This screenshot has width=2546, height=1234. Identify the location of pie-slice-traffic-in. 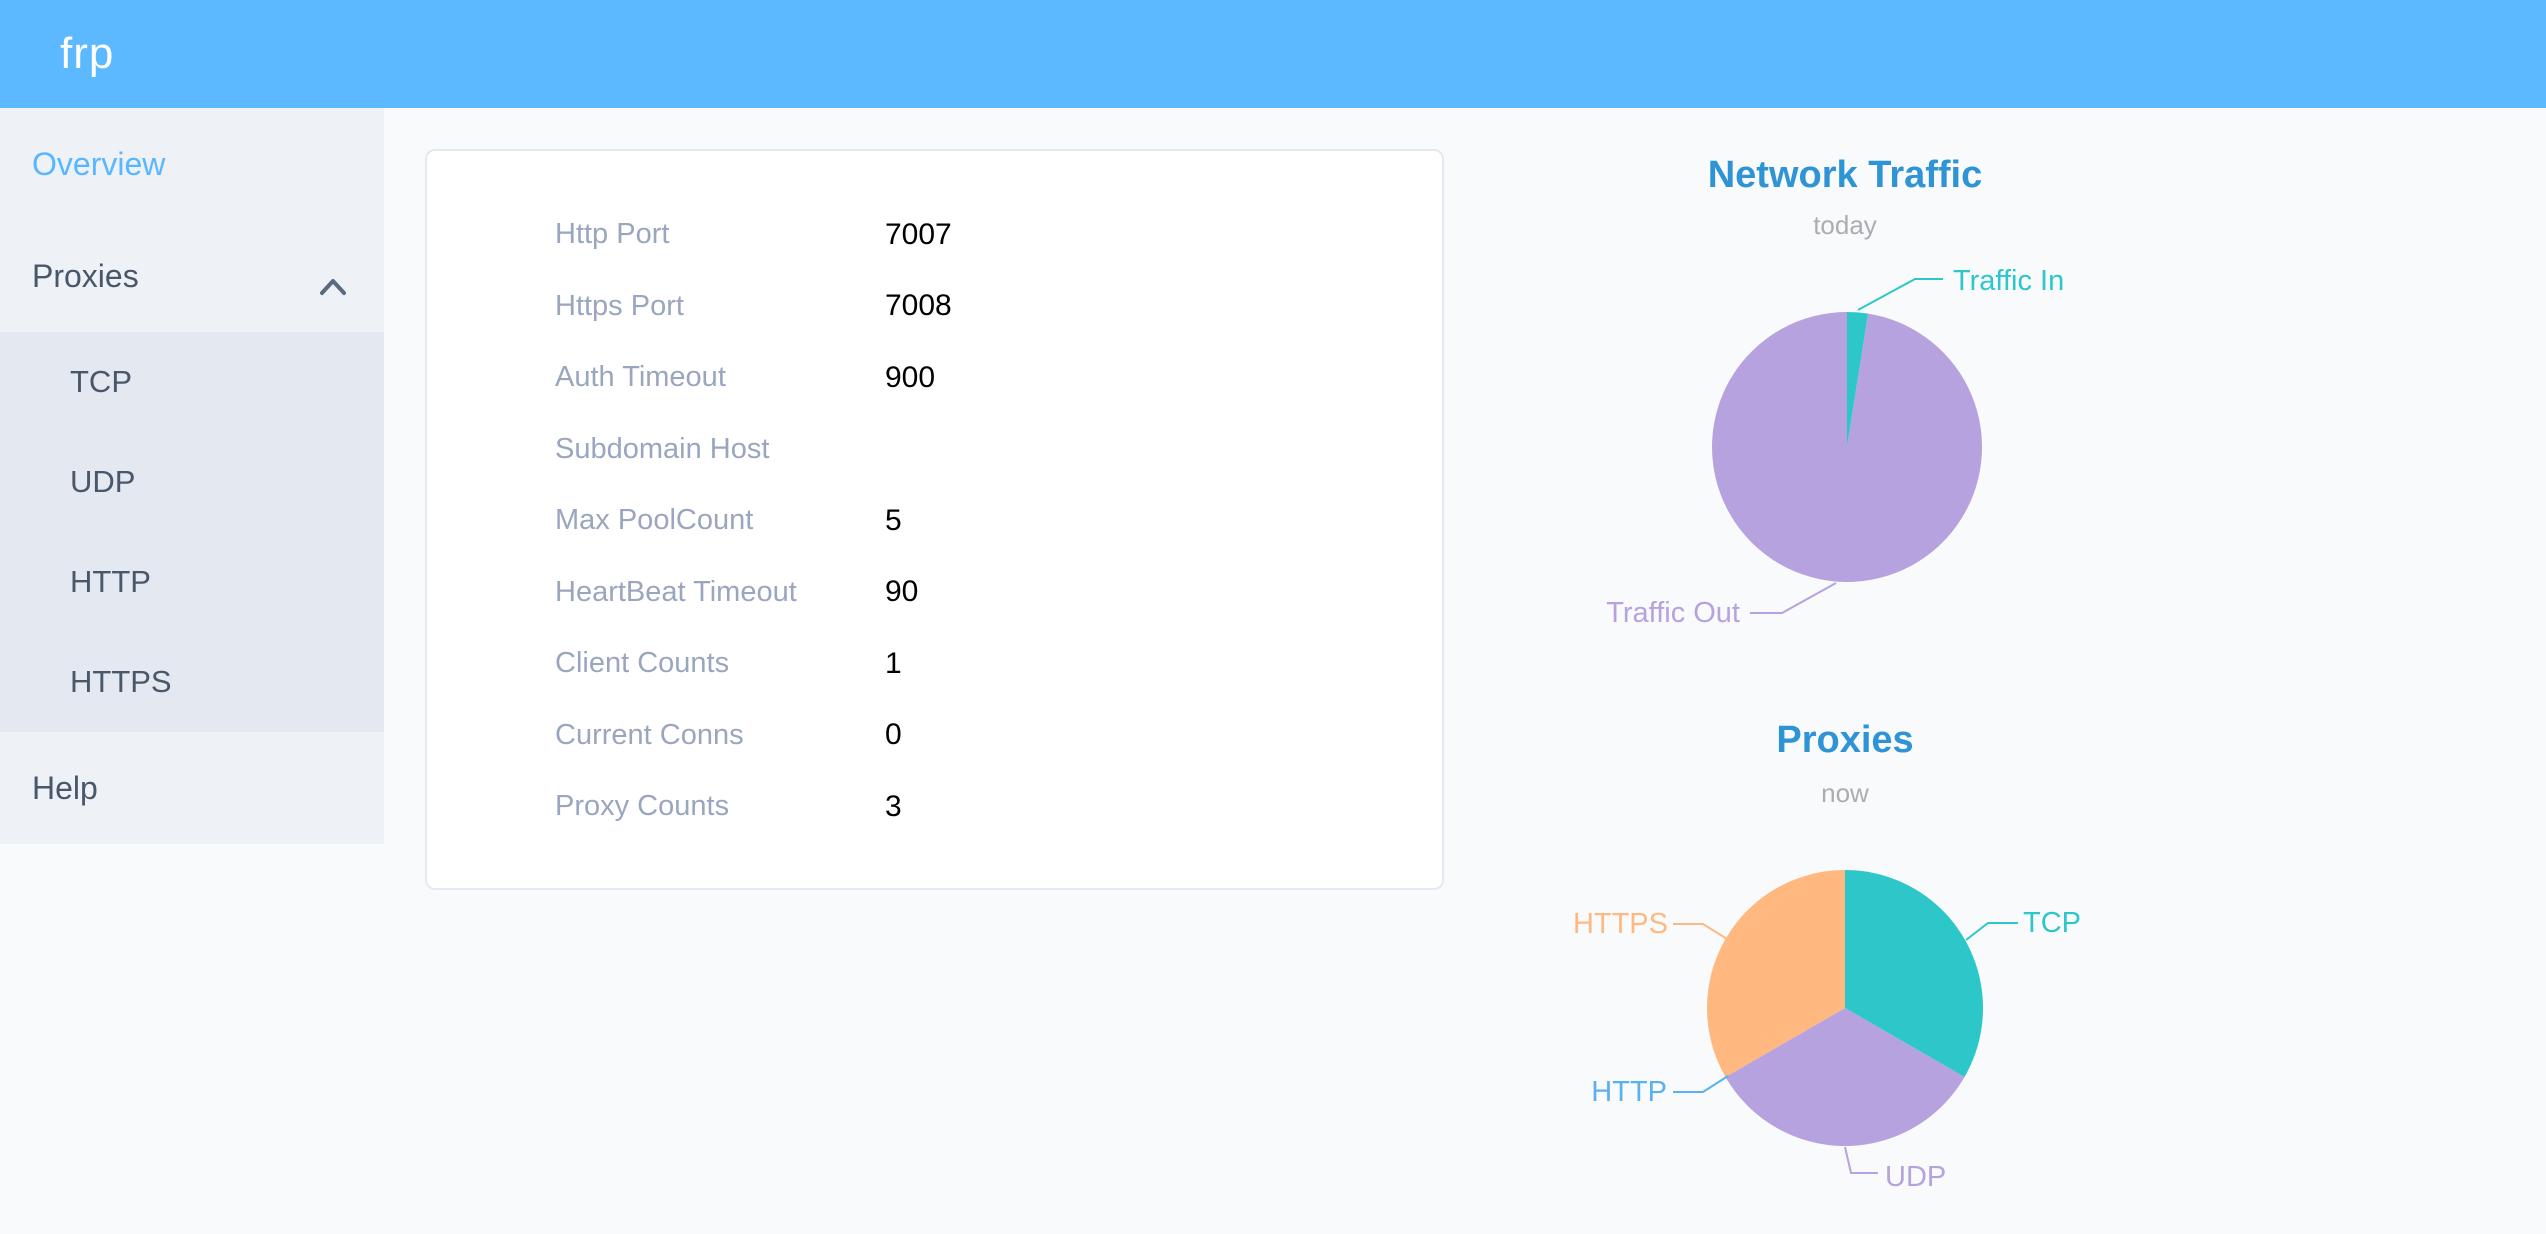
(1858, 379).